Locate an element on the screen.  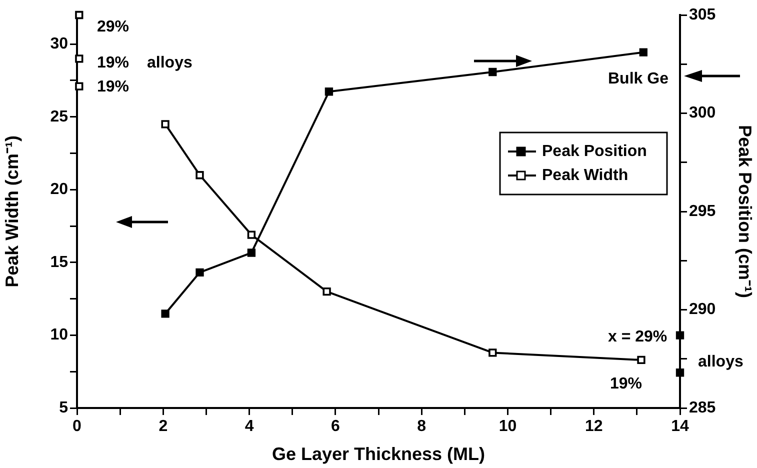
y-tick-label: 15 is located at coordinates (59, 262).